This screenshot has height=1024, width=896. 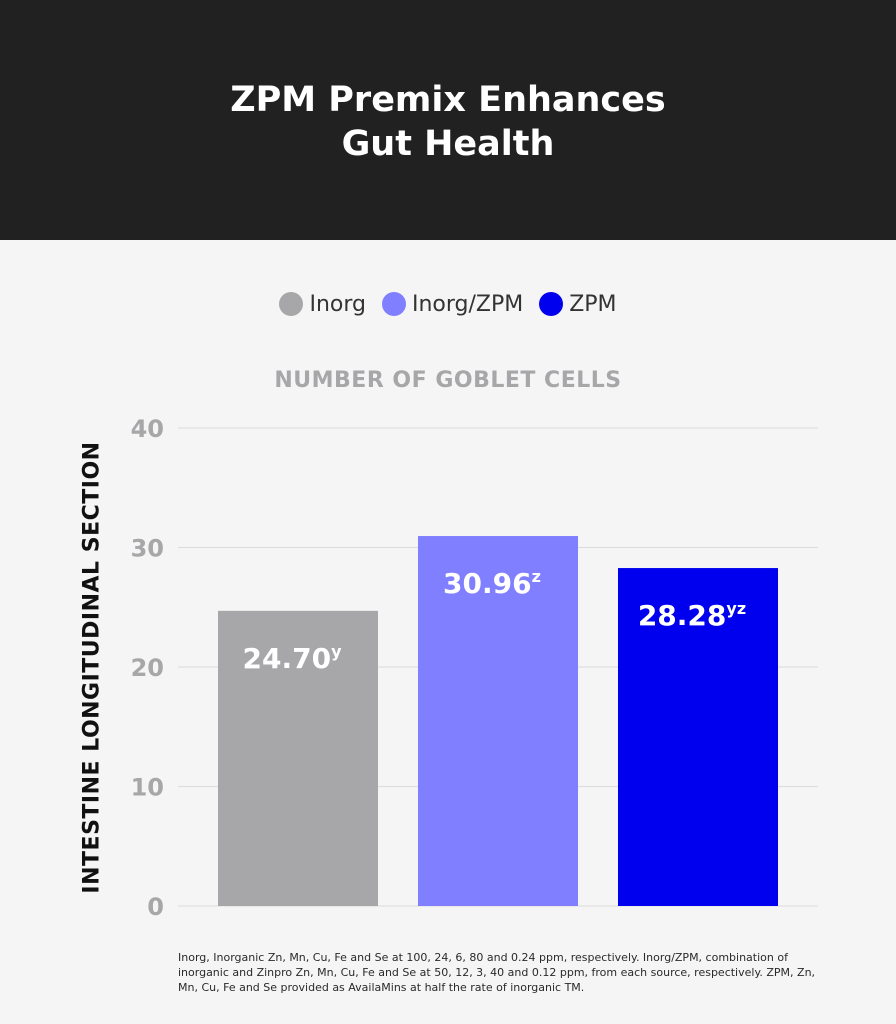 I want to click on legend-item-inorg-zpm: Inorg/ZPM, so click(x=452, y=304).